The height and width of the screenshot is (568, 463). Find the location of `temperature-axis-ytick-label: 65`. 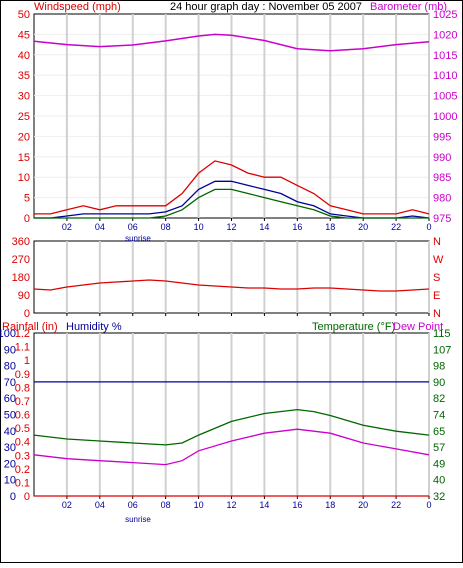

temperature-axis-ytick-label: 65 is located at coordinates (439, 432).